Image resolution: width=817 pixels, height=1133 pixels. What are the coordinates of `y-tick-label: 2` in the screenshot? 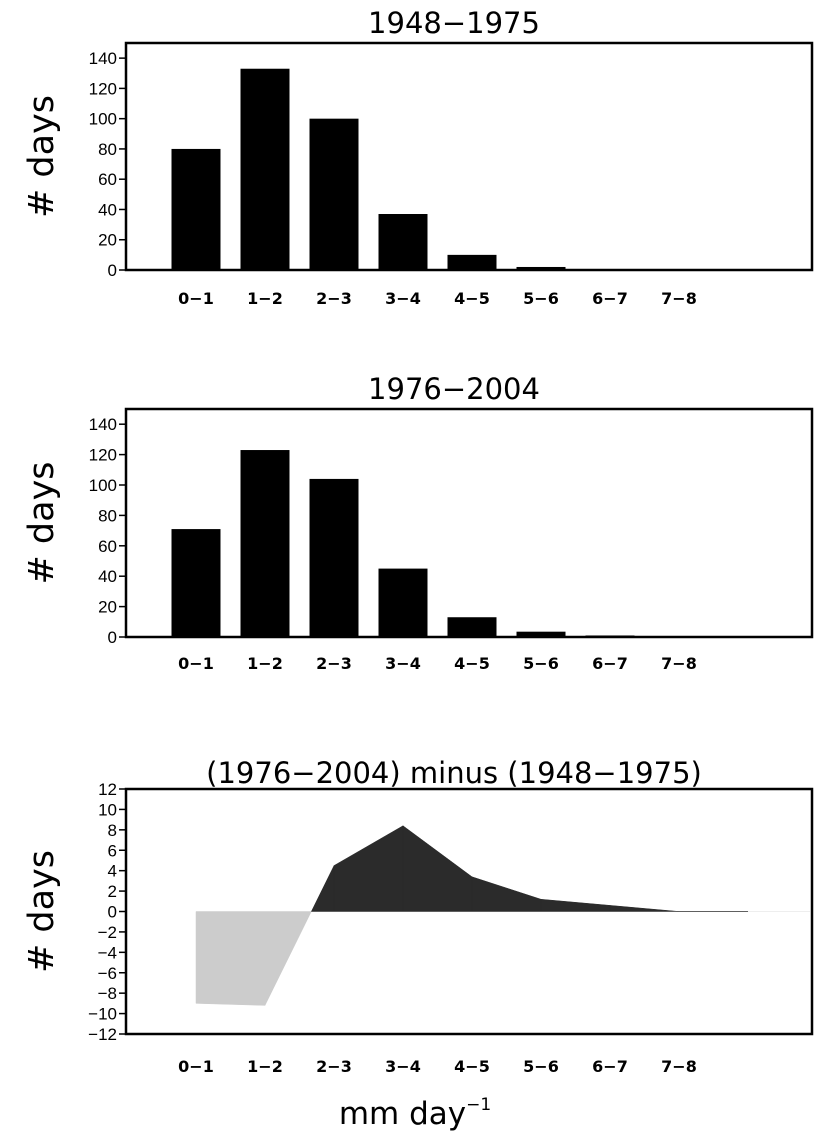 It's located at (112, 891).